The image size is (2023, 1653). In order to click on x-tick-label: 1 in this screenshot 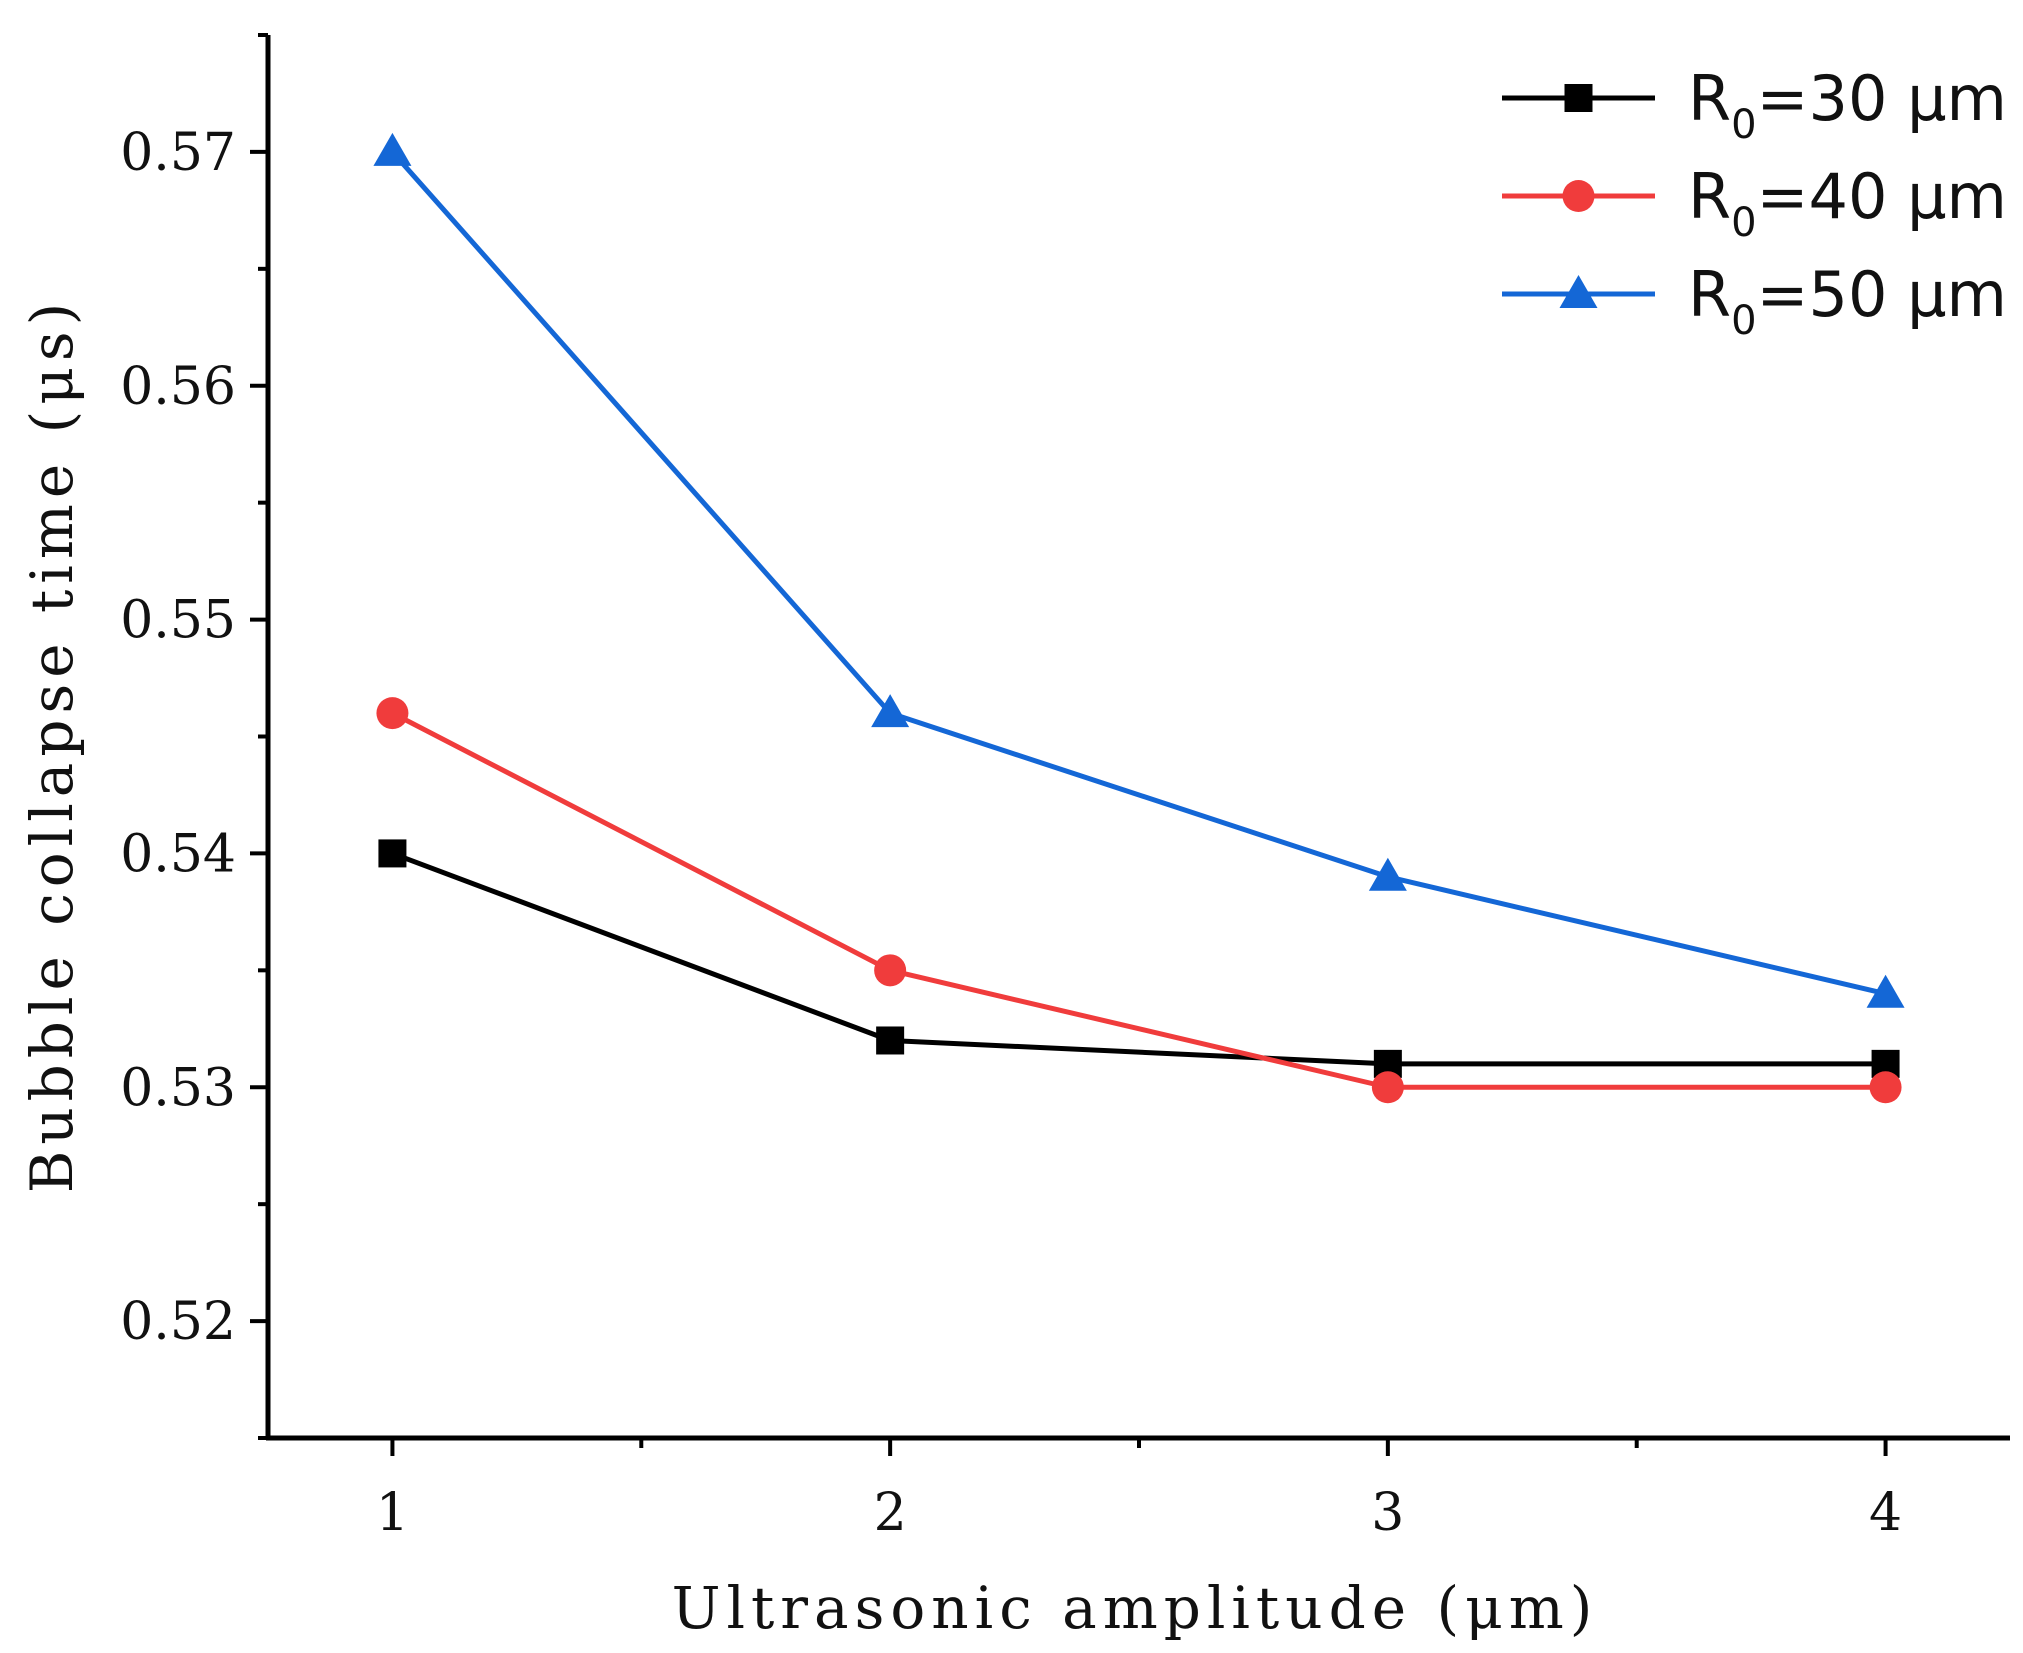, I will do `click(392, 1513)`.